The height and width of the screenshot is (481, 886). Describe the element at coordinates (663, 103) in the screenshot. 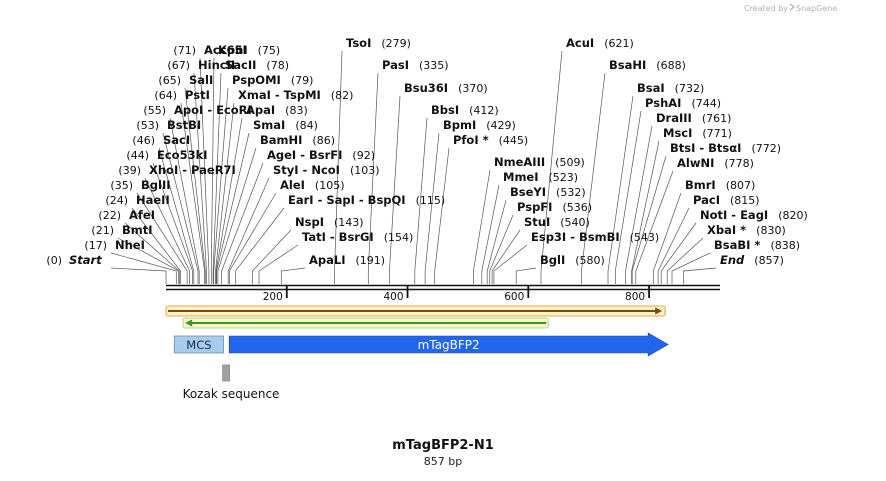

I see `enzyme-name: PshAI` at that location.